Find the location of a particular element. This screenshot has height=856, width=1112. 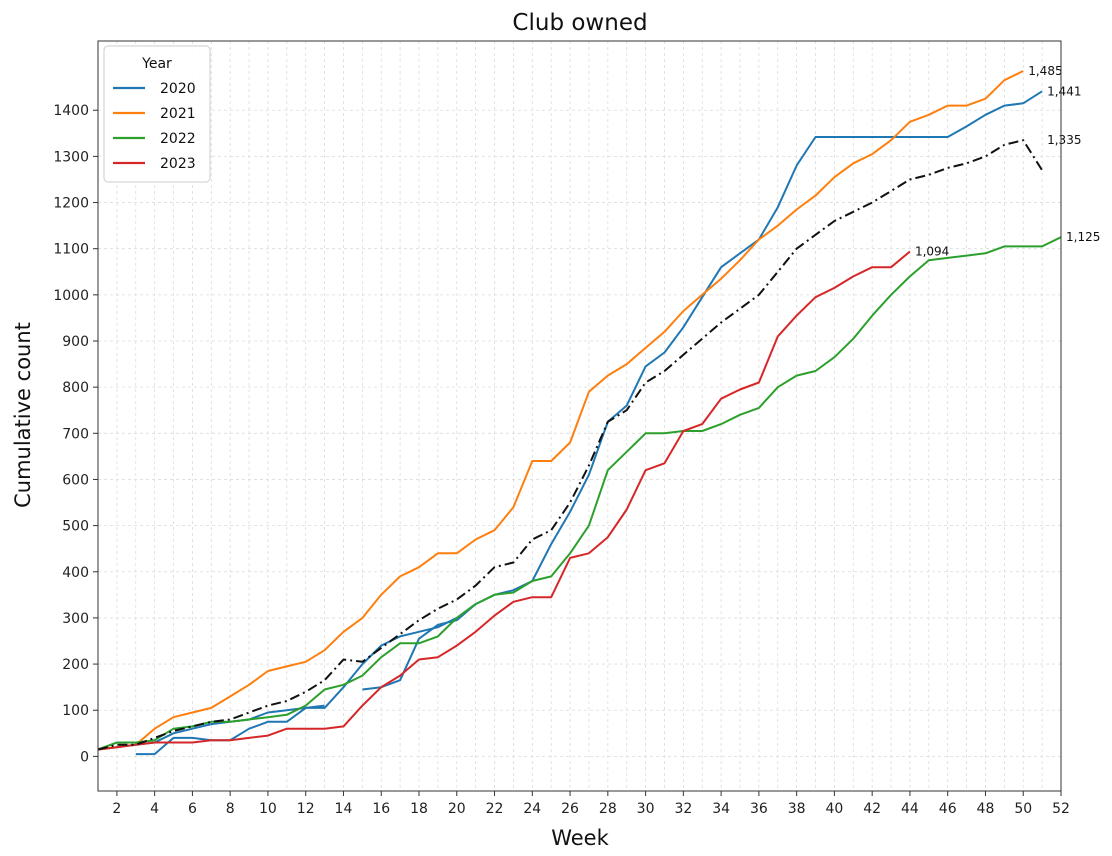

x-tick-label: 16 is located at coordinates (381, 809).